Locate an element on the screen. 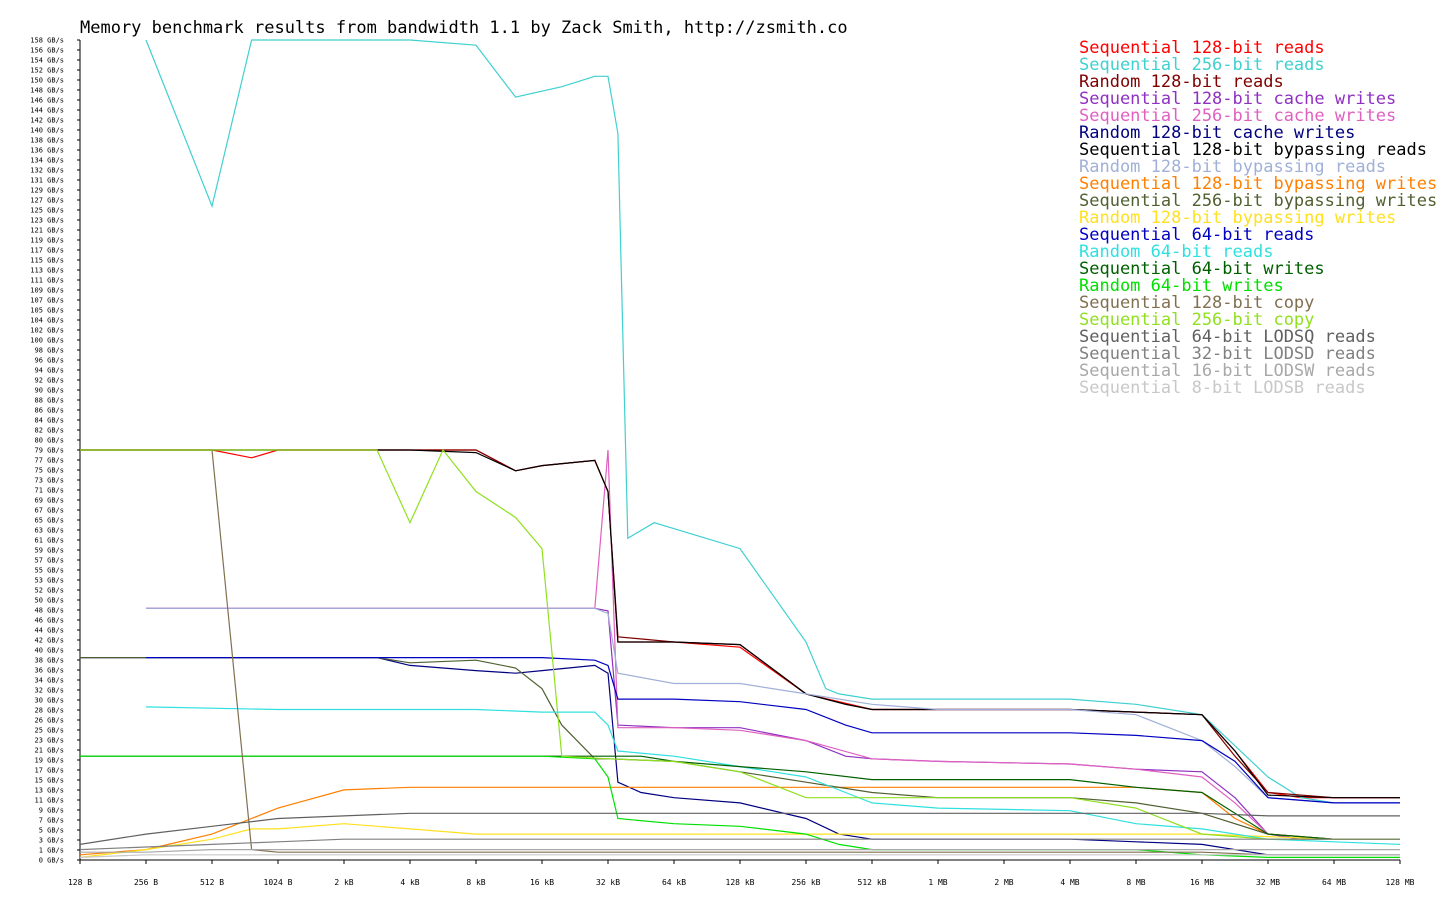 The height and width of the screenshot is (900, 1440). legend-entry: Sequential 64-bit LODSQ reads is located at coordinates (1227, 337).